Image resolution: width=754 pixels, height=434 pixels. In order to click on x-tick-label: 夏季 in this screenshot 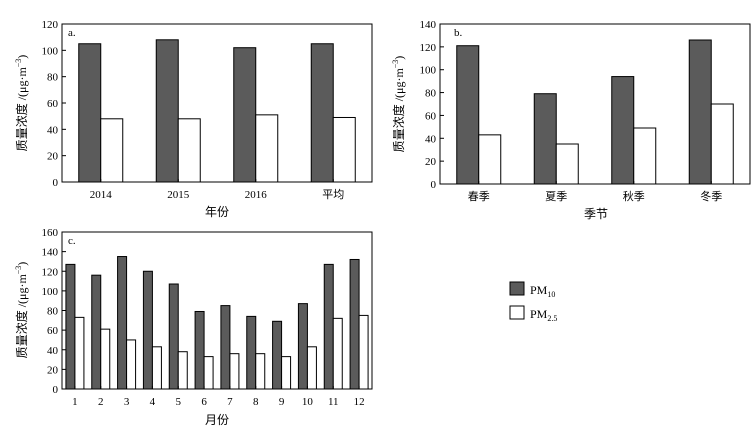, I will do `click(556, 196)`.